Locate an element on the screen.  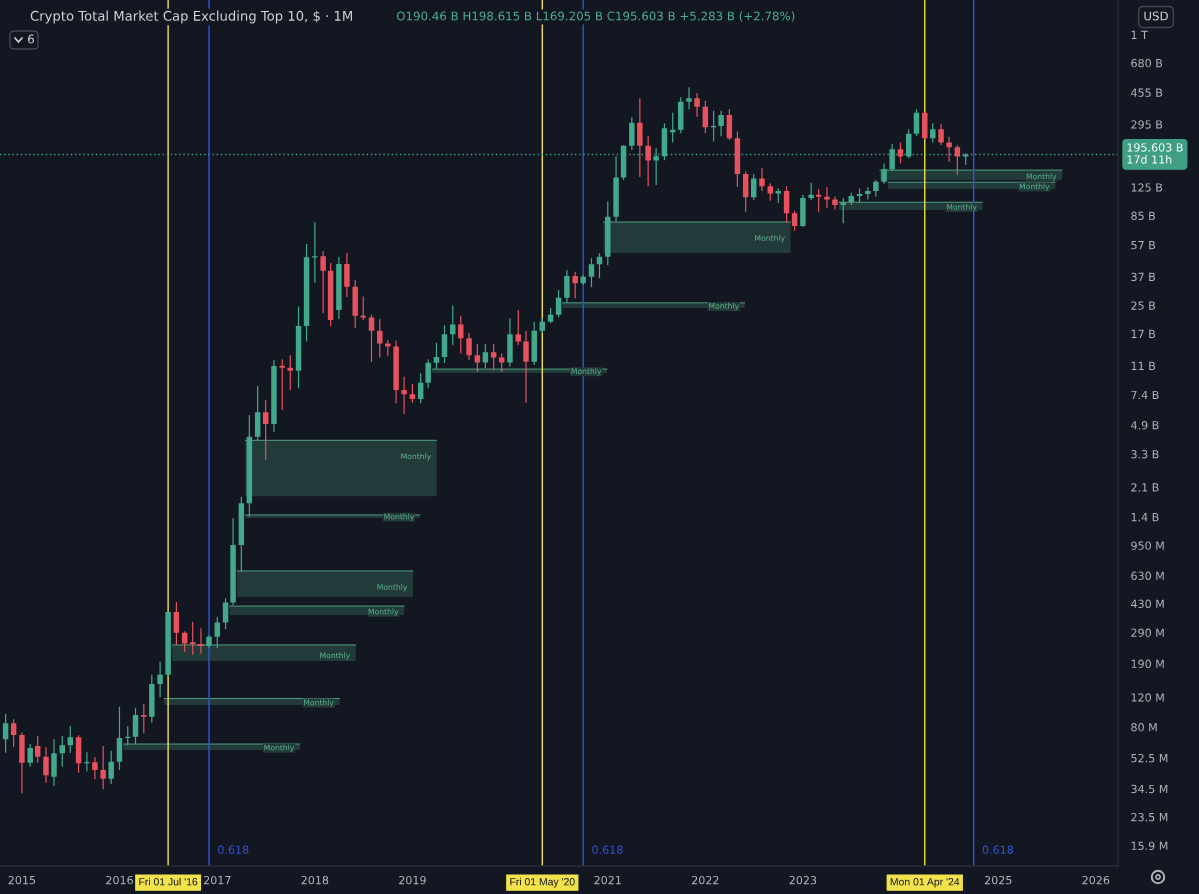
y-tick-label: 34.5 M is located at coordinates (1149, 789).